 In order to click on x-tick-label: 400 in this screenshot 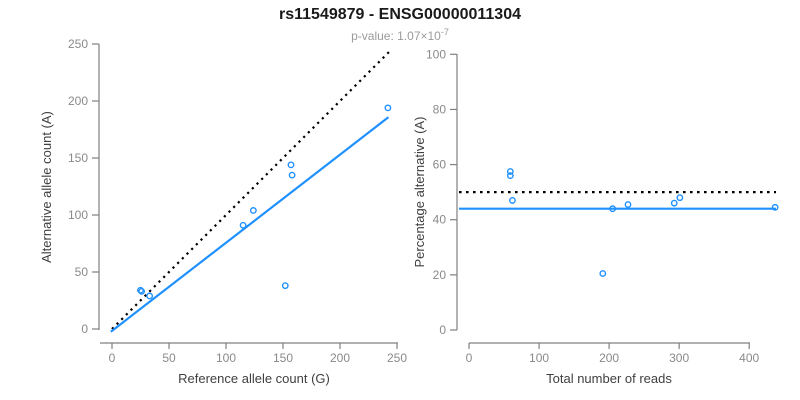, I will do `click(749, 358)`.